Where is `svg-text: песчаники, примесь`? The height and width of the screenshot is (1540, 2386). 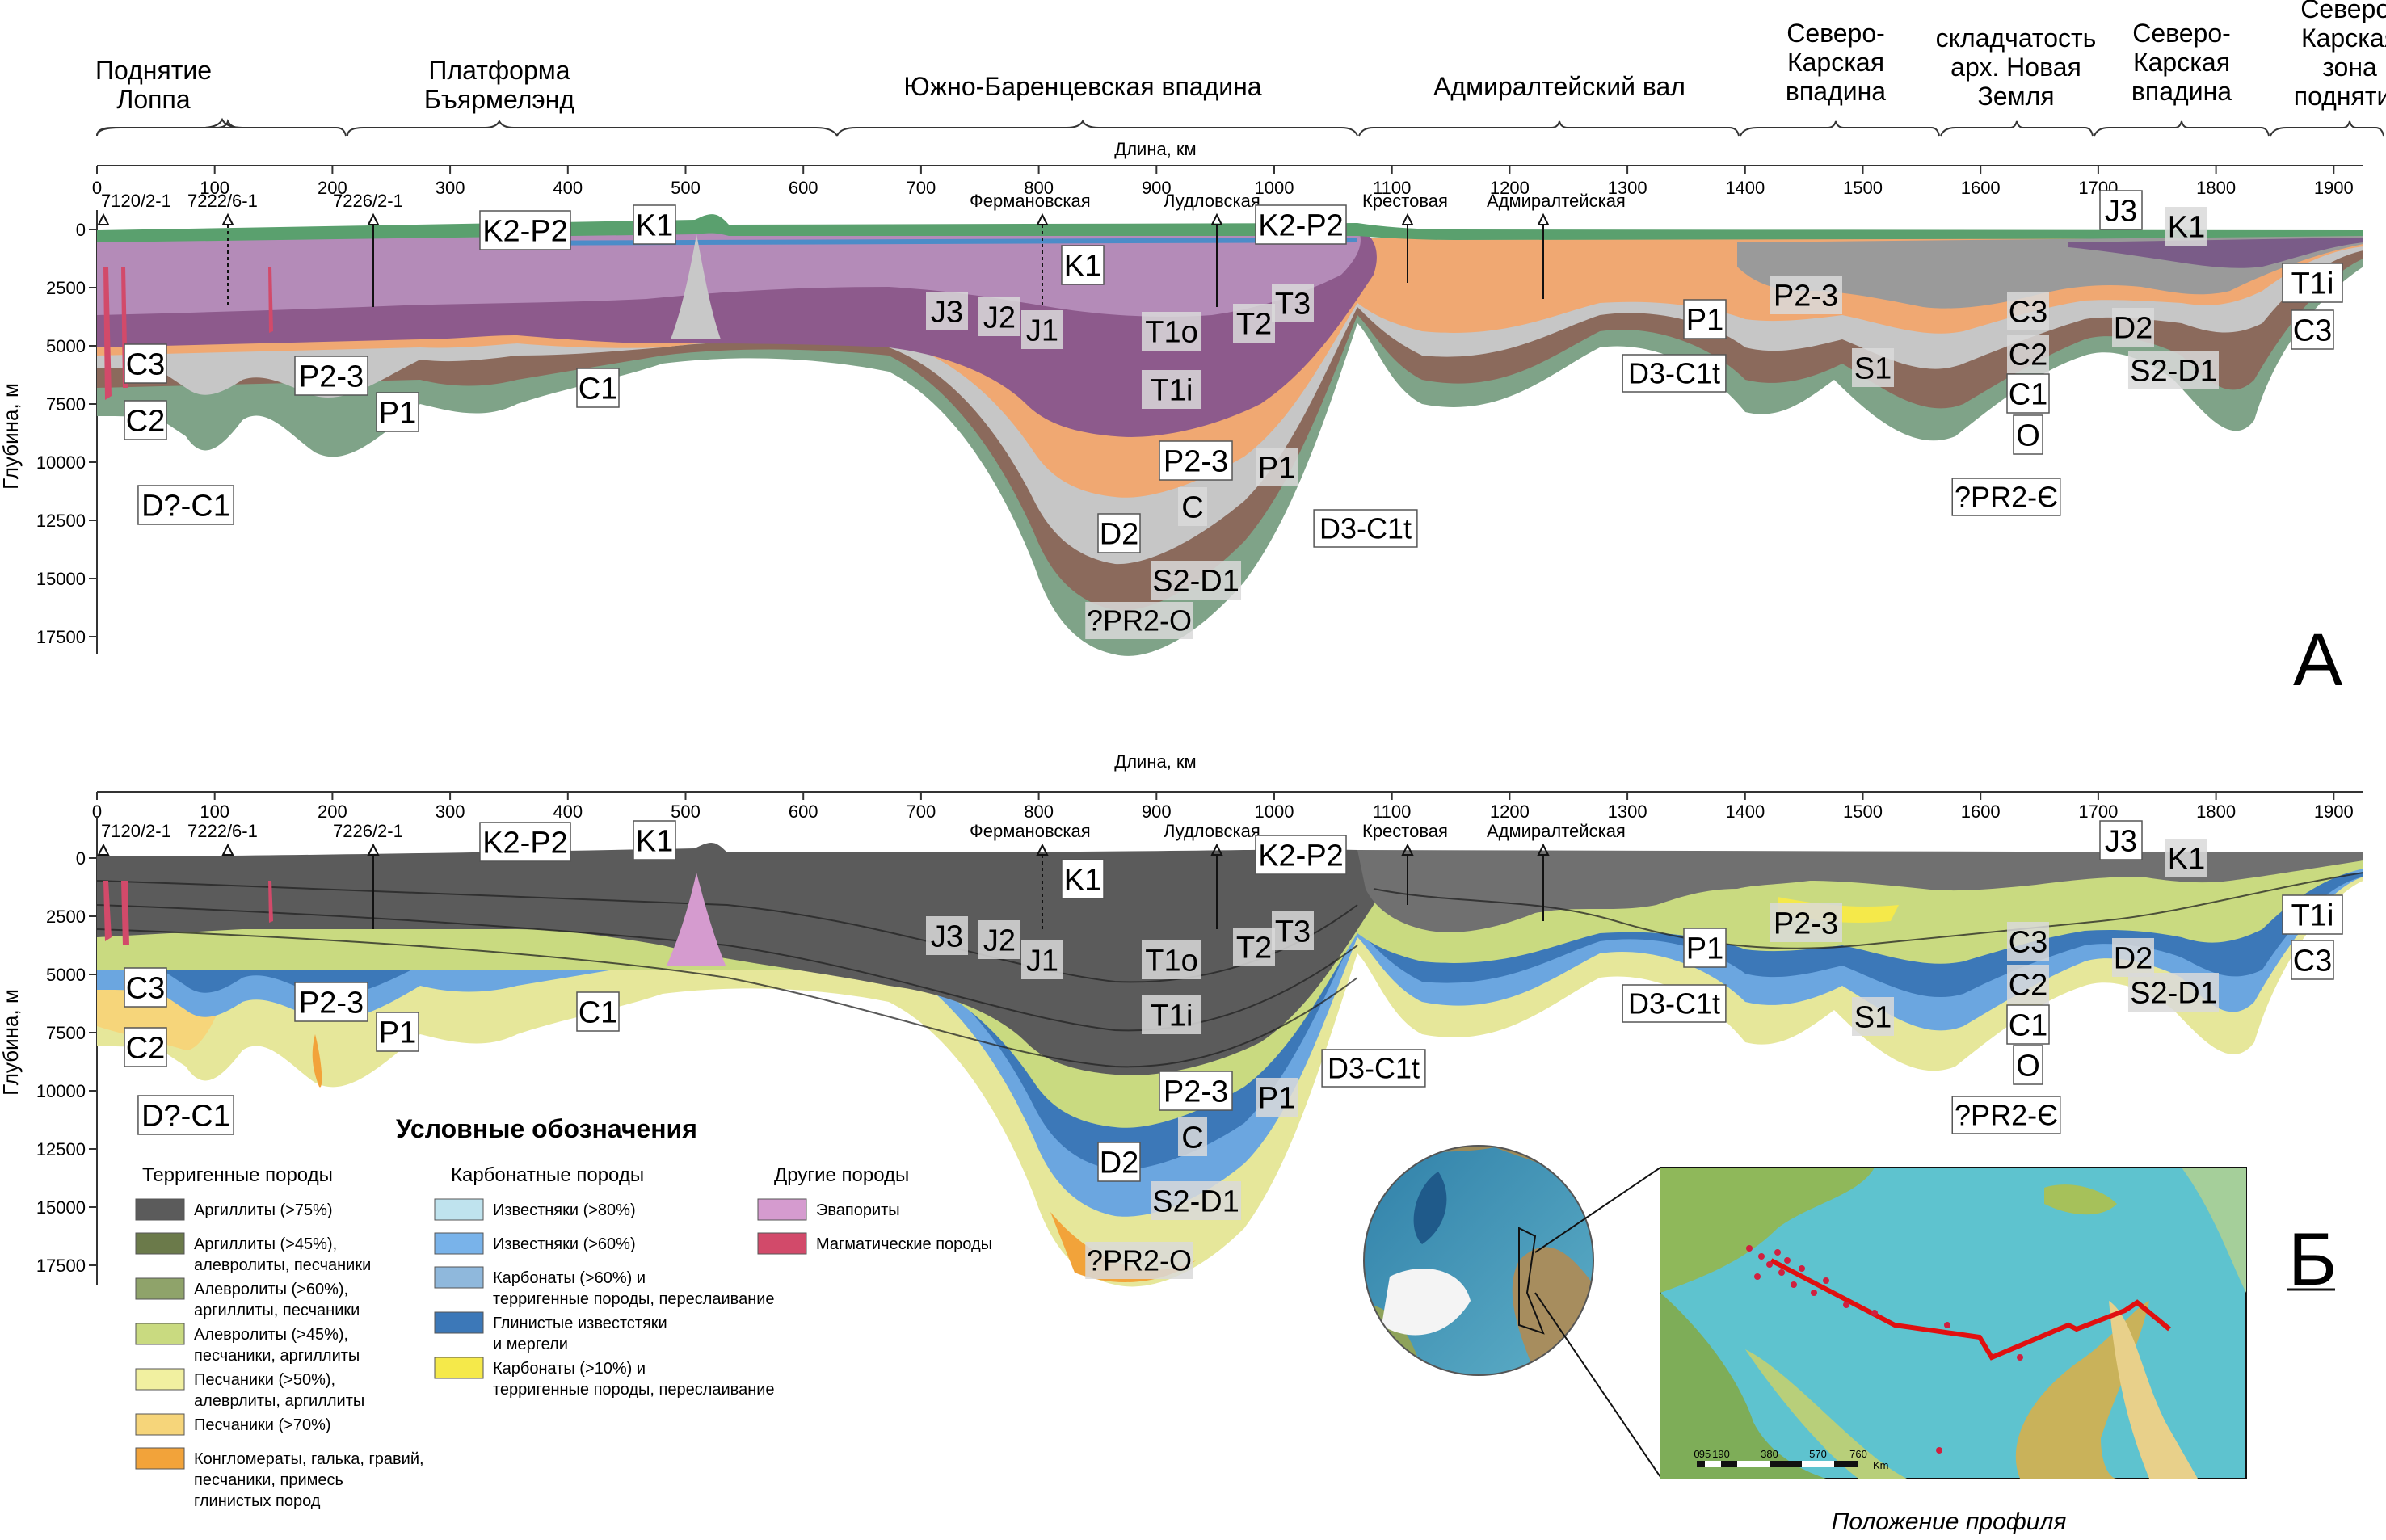 svg-text: песчаники, примесь is located at coordinates (268, 1480).